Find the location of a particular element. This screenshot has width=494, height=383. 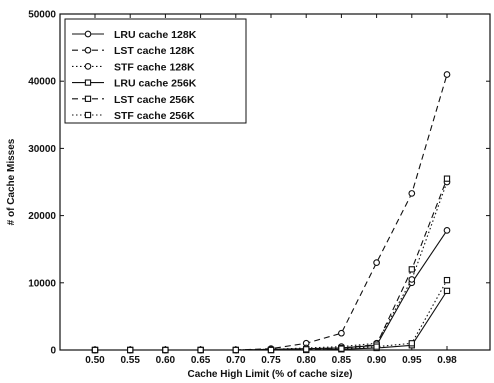

x-tick-label: 0.50 is located at coordinates (95, 360).